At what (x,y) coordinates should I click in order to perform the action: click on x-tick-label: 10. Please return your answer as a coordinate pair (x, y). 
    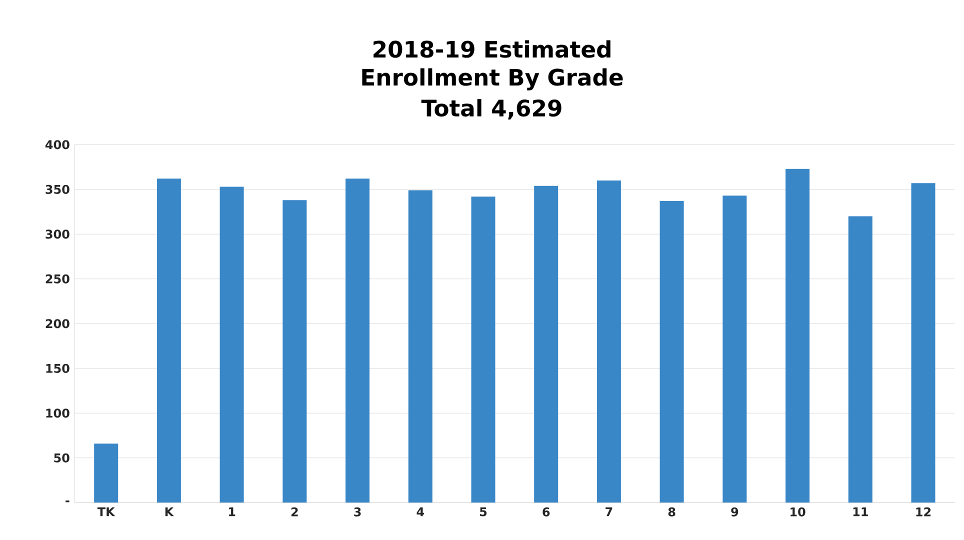
    Looking at the image, I should click on (798, 511).